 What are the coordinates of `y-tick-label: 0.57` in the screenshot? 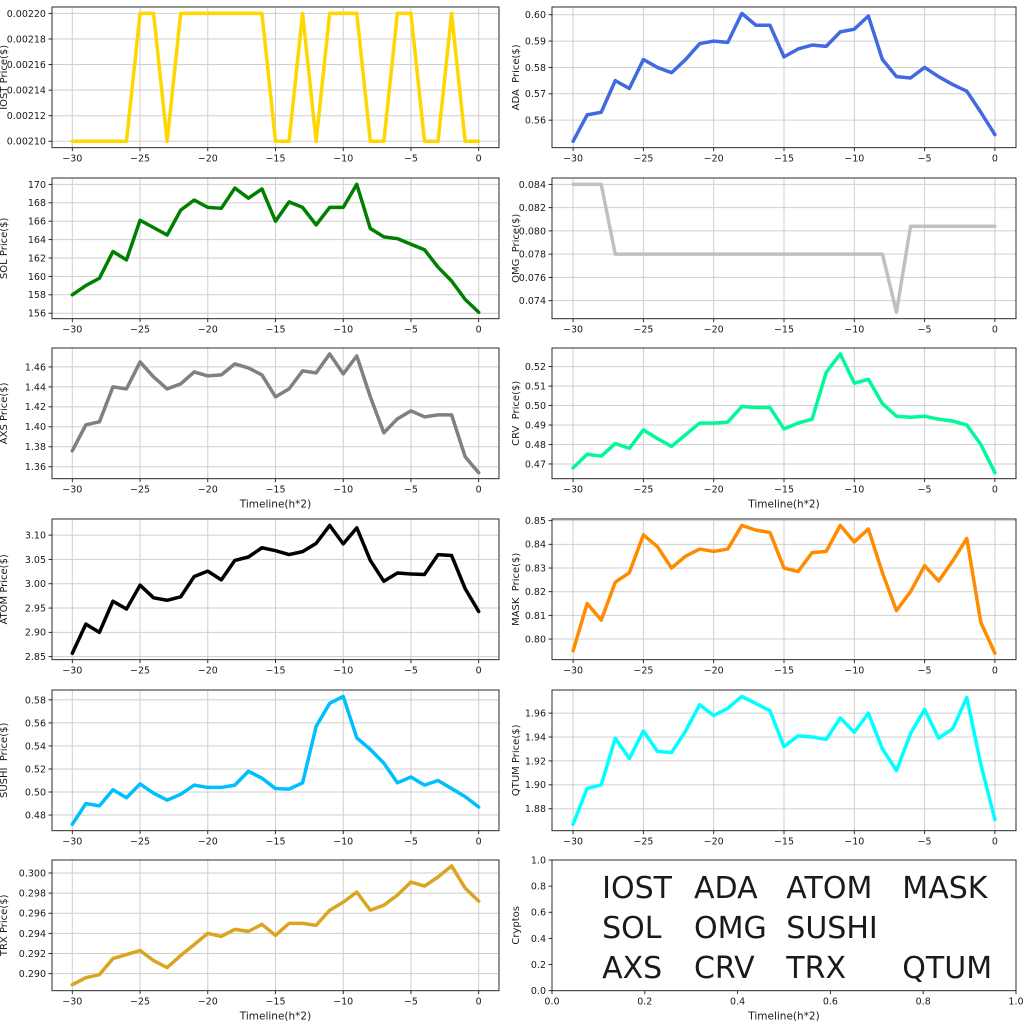 It's located at (535, 94).